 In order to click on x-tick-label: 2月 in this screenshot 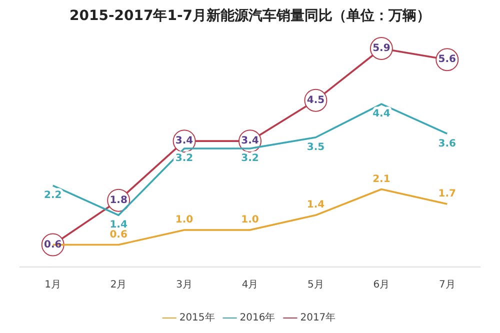, I will do `click(118, 285)`.